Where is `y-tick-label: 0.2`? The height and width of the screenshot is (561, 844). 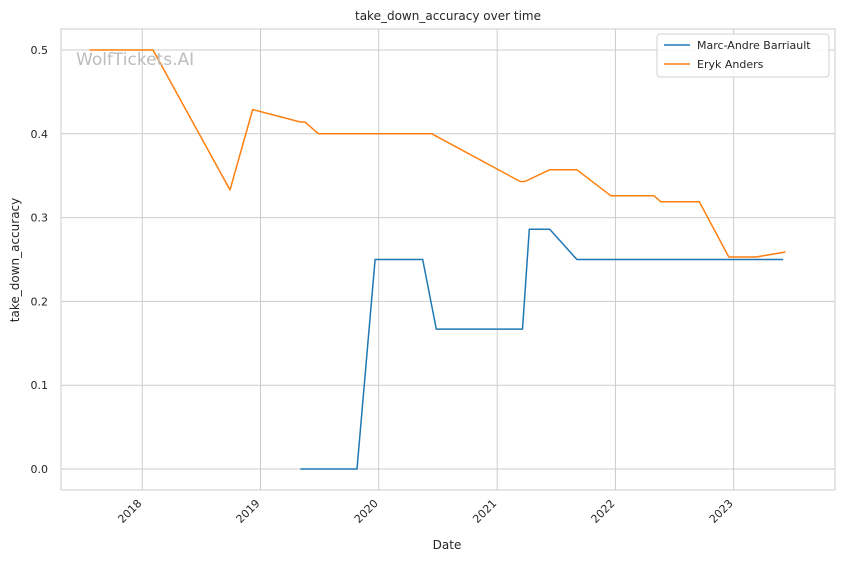 y-tick-label: 0.2 is located at coordinates (40, 301).